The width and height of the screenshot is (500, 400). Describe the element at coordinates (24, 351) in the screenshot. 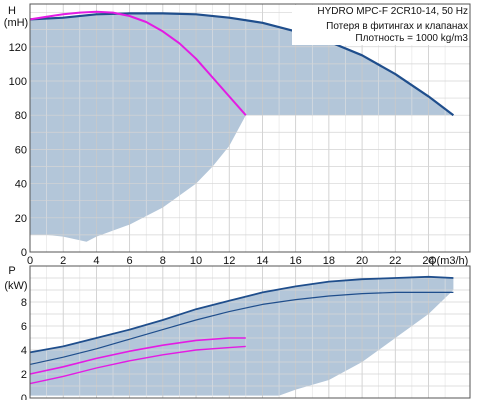

I see `power-ytick-label: 4` at that location.